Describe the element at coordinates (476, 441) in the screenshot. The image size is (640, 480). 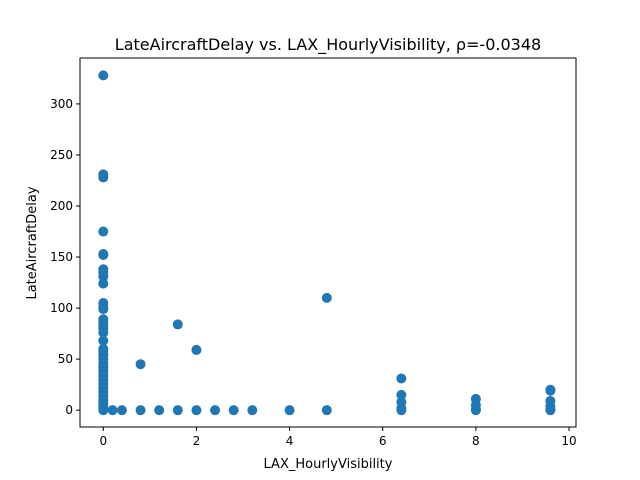
I see `x-tick-label: 8` at that location.